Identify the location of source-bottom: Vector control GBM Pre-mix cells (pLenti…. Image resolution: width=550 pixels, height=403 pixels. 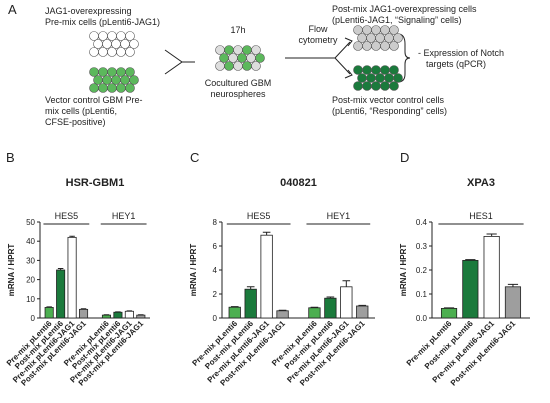
(94, 111).